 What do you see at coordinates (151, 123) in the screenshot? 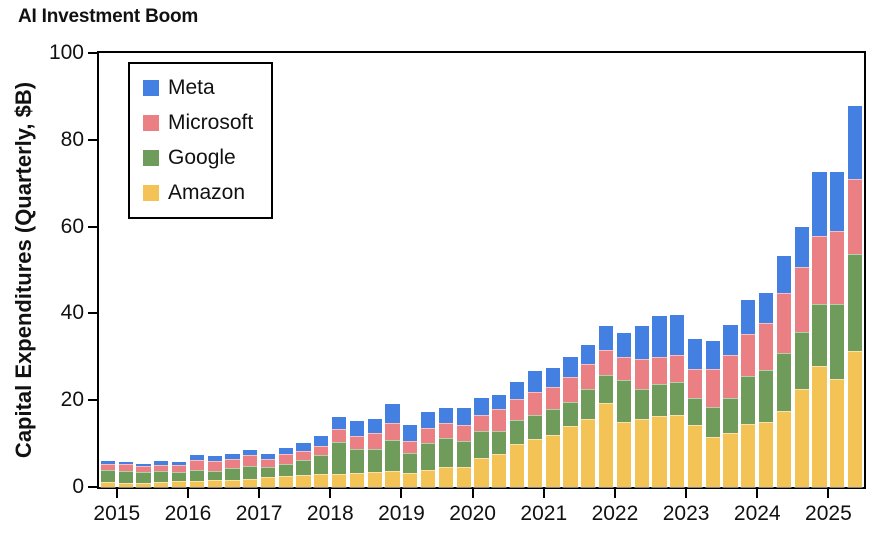
I see `legend-swatch-microsoft` at bounding box center [151, 123].